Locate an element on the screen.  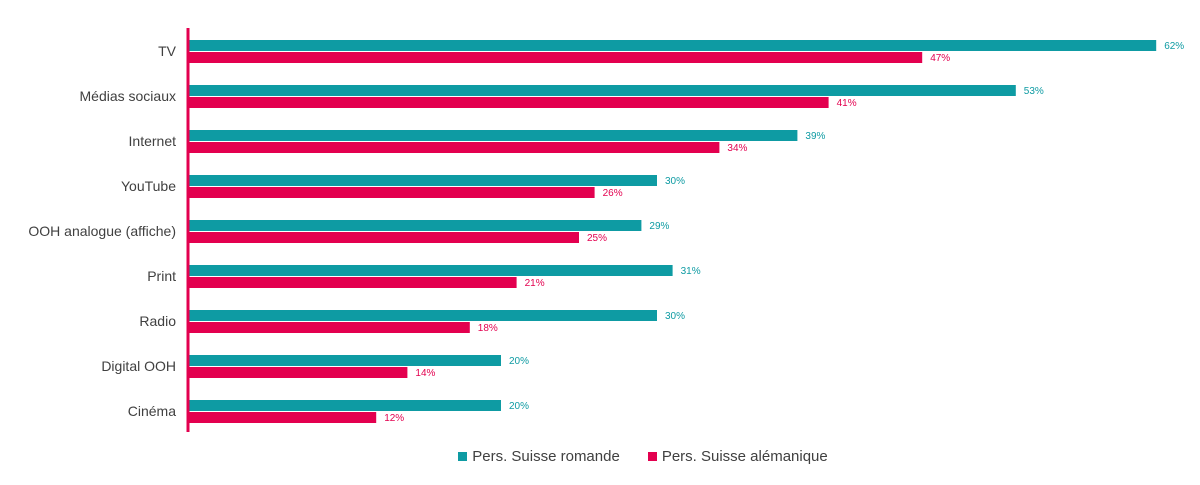
legend-swatch-alemanique is located at coordinates (652, 456).